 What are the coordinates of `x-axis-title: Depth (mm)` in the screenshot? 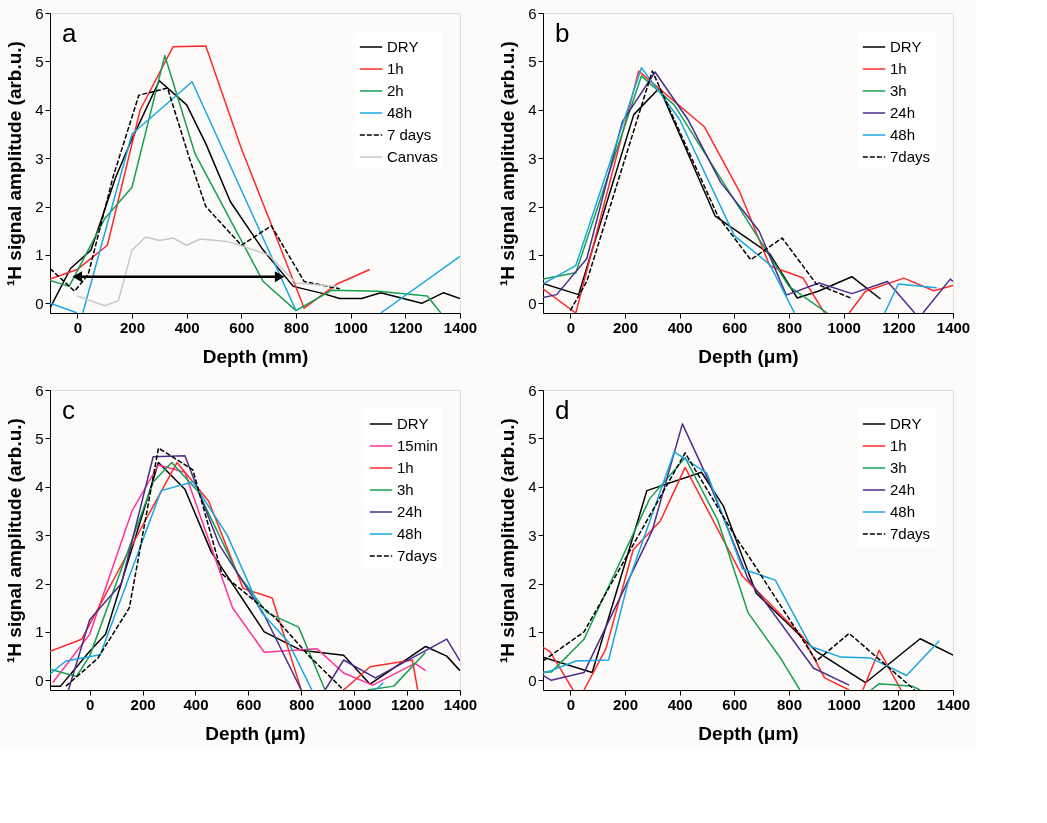 It's located at (255, 356).